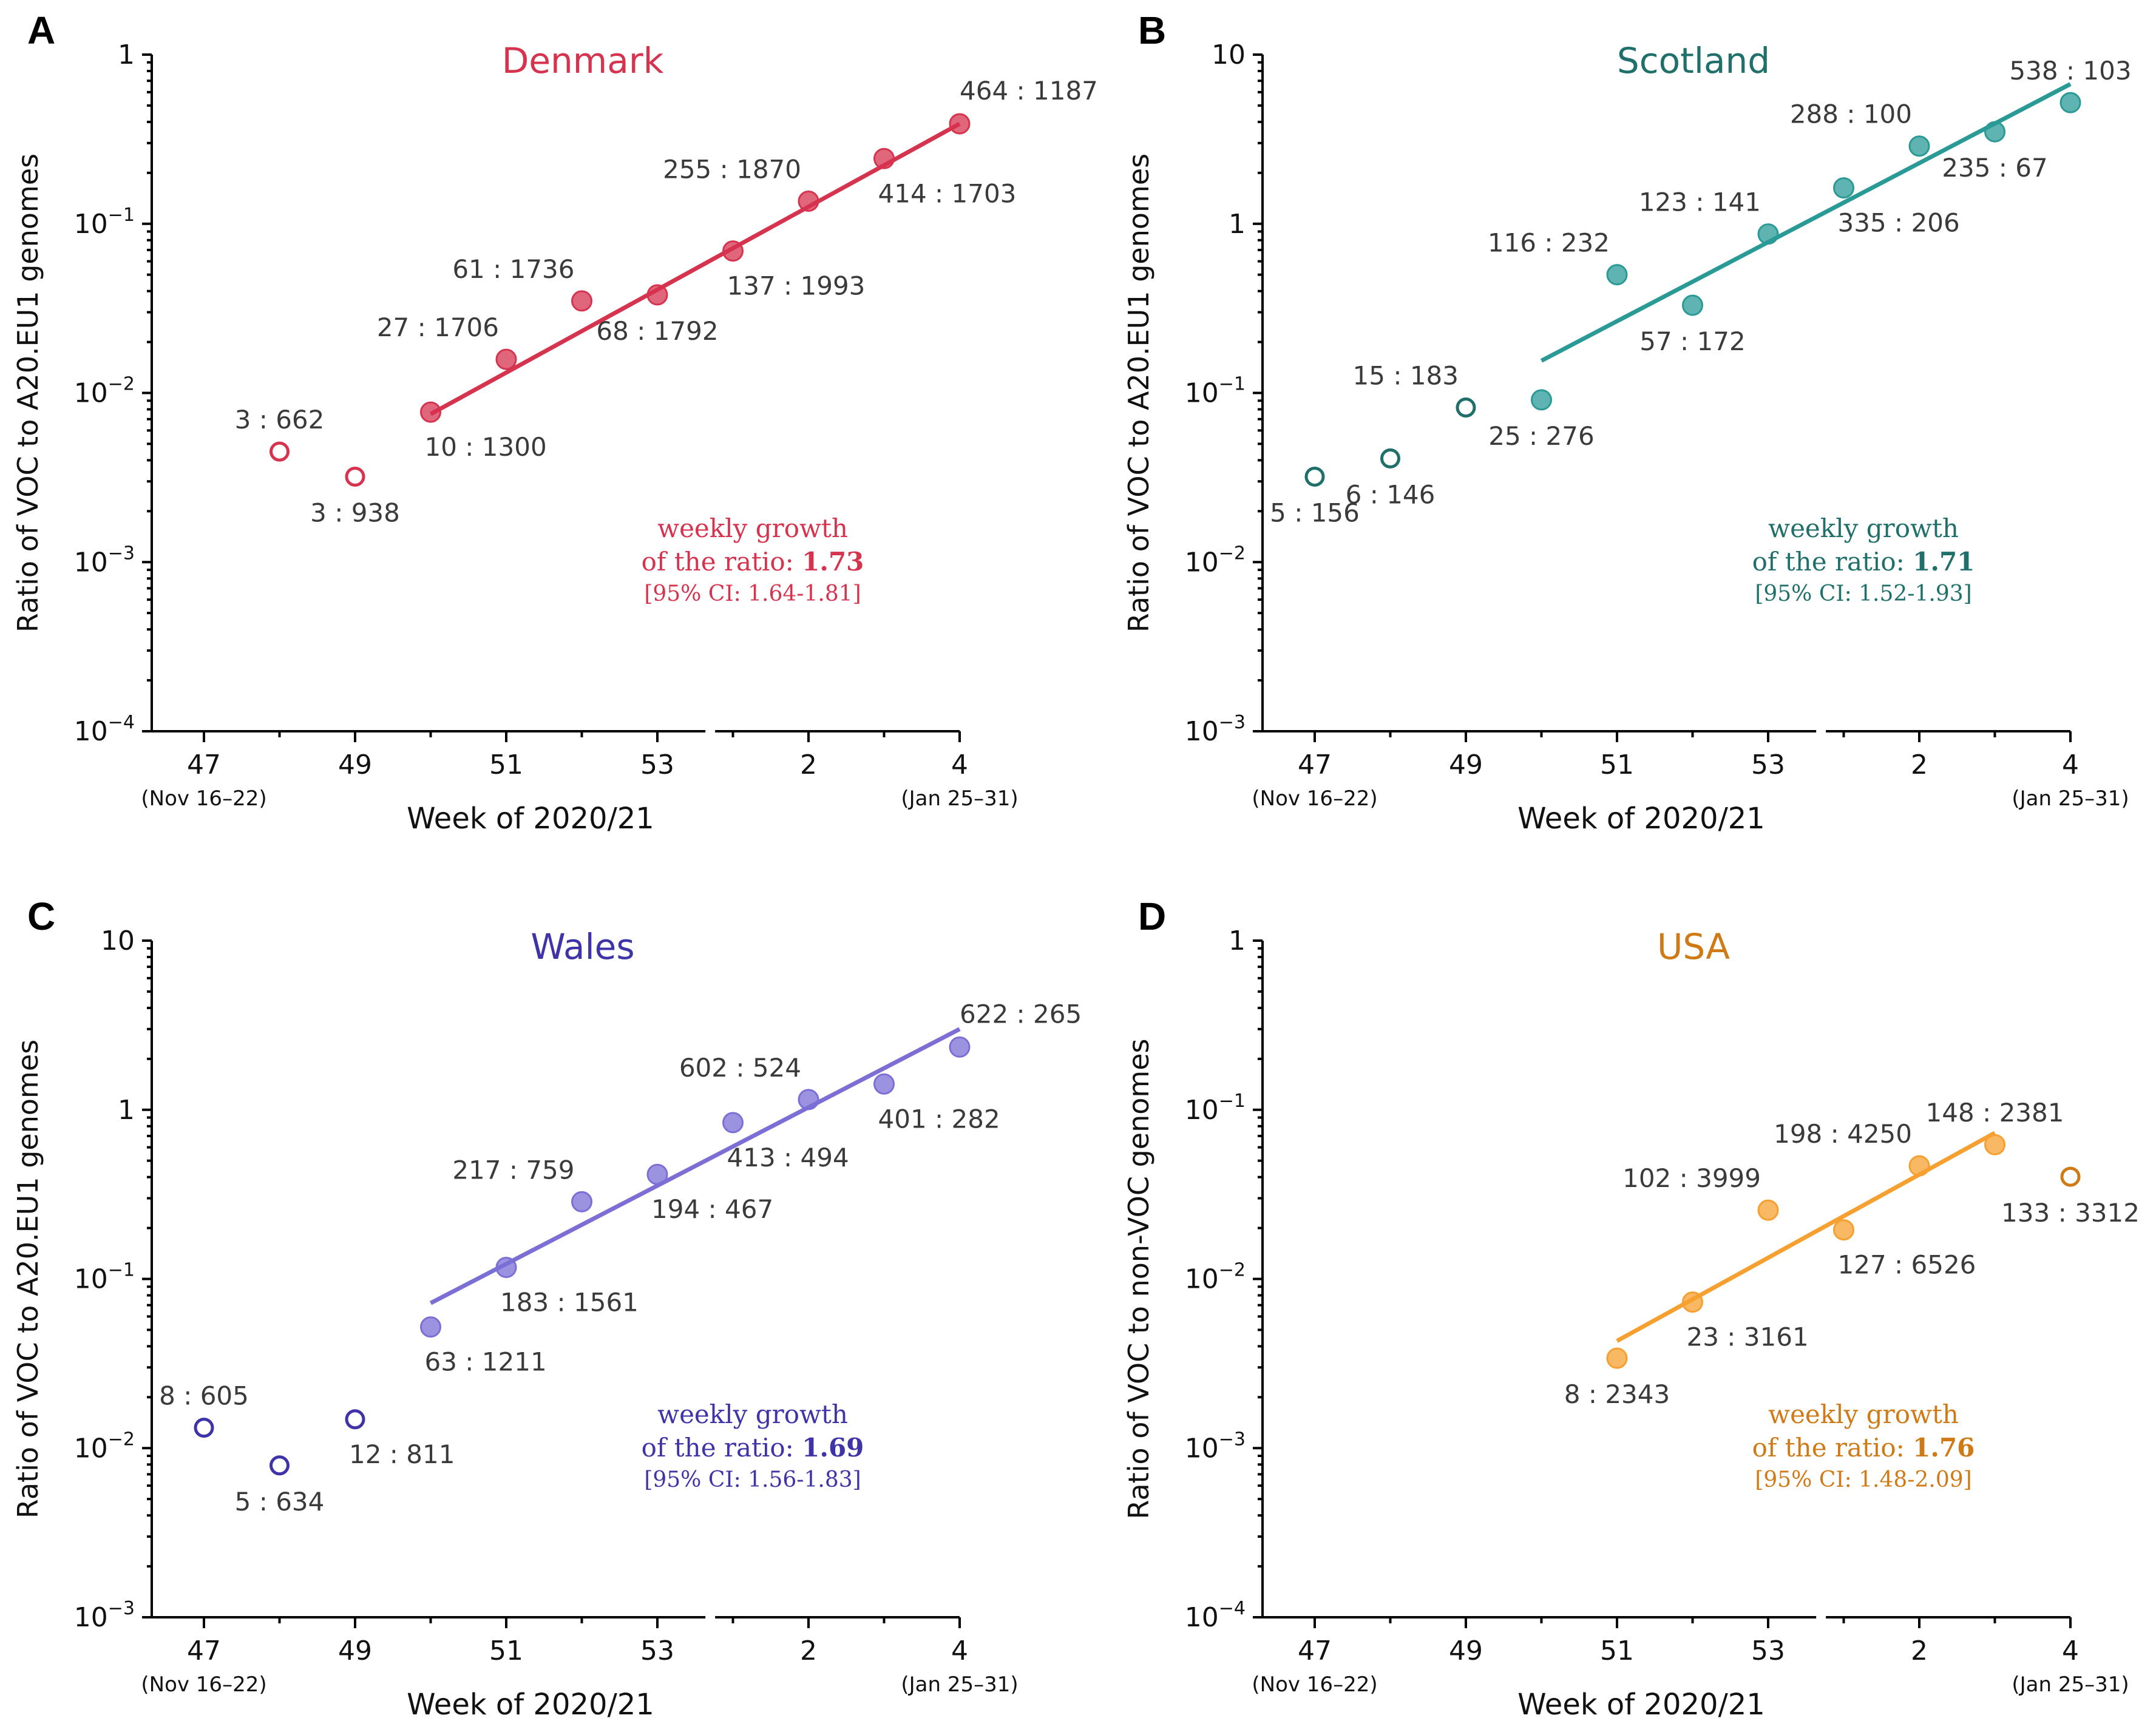 Image resolution: width=2156 pixels, height=1735 pixels. Describe the element at coordinates (947, 193) in the screenshot. I see `data-label: 414 : 1703` at that location.